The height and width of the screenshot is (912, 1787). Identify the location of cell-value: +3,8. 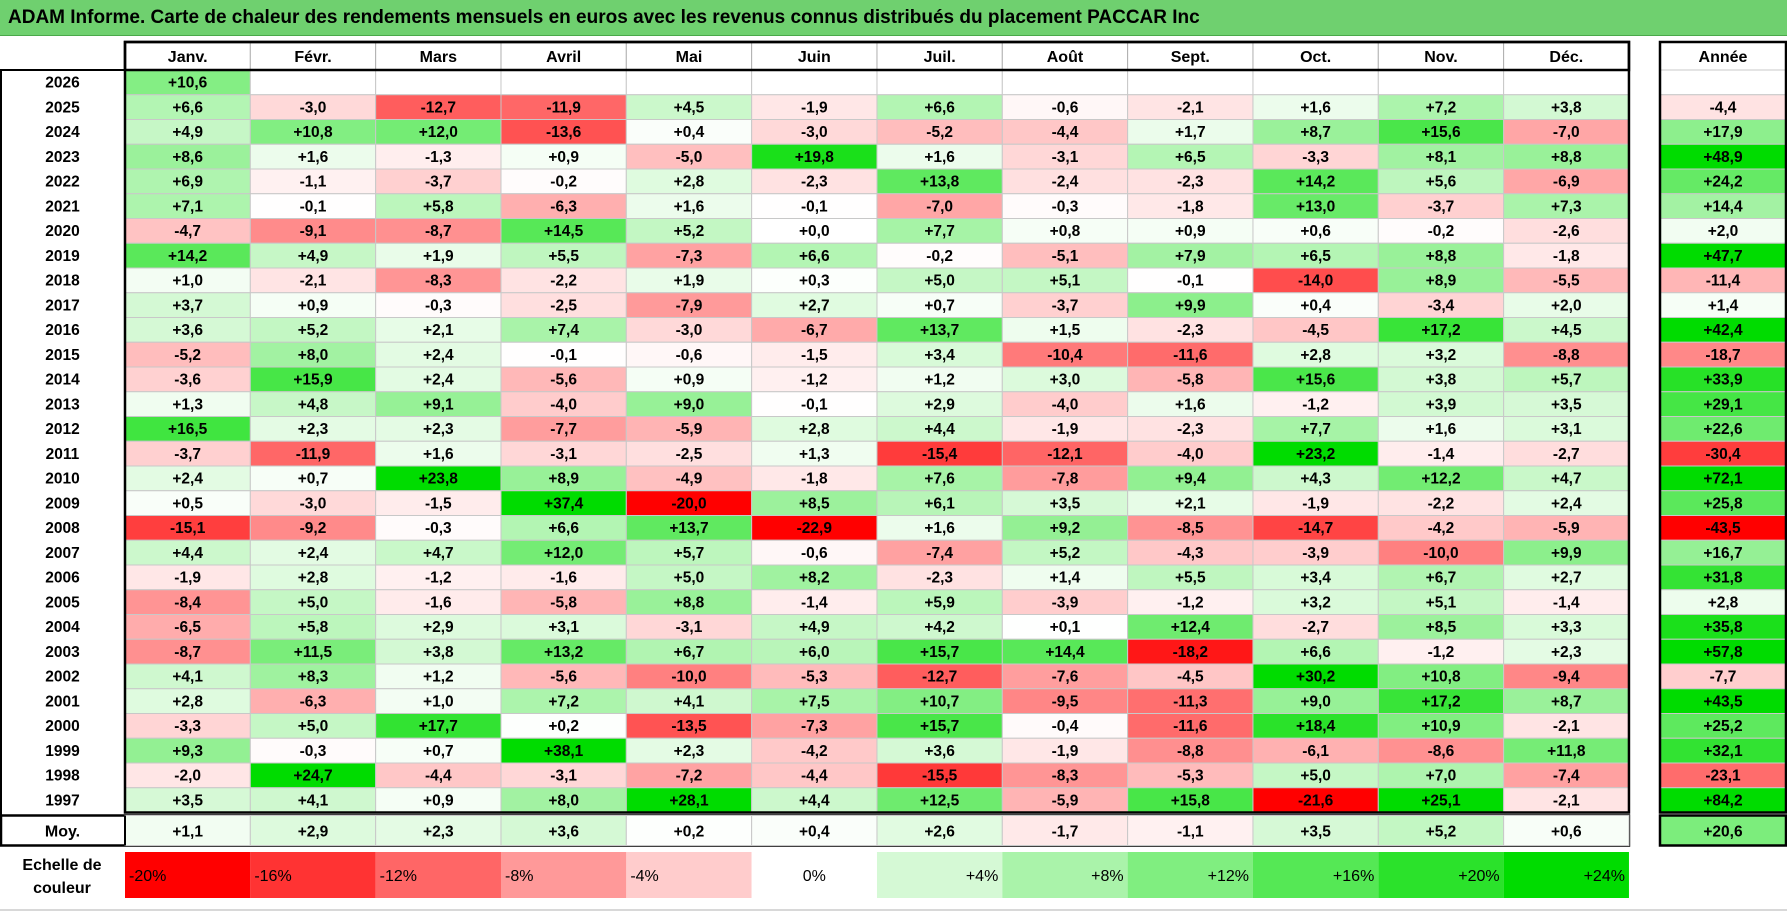
(1566, 107).